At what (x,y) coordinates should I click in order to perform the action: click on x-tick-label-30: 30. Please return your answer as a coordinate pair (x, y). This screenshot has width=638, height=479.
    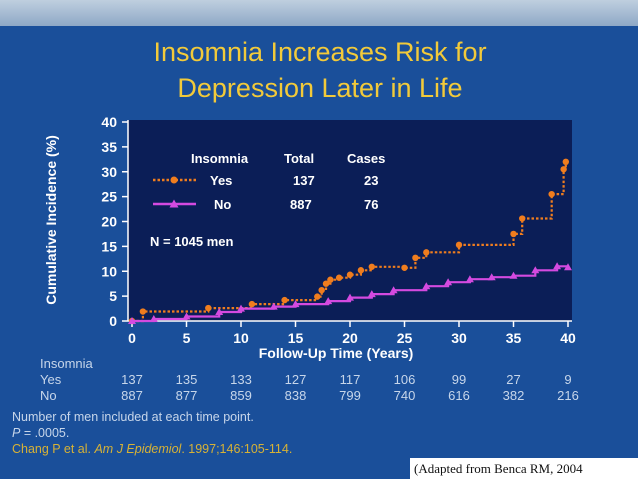
    Looking at the image, I should click on (459, 338).